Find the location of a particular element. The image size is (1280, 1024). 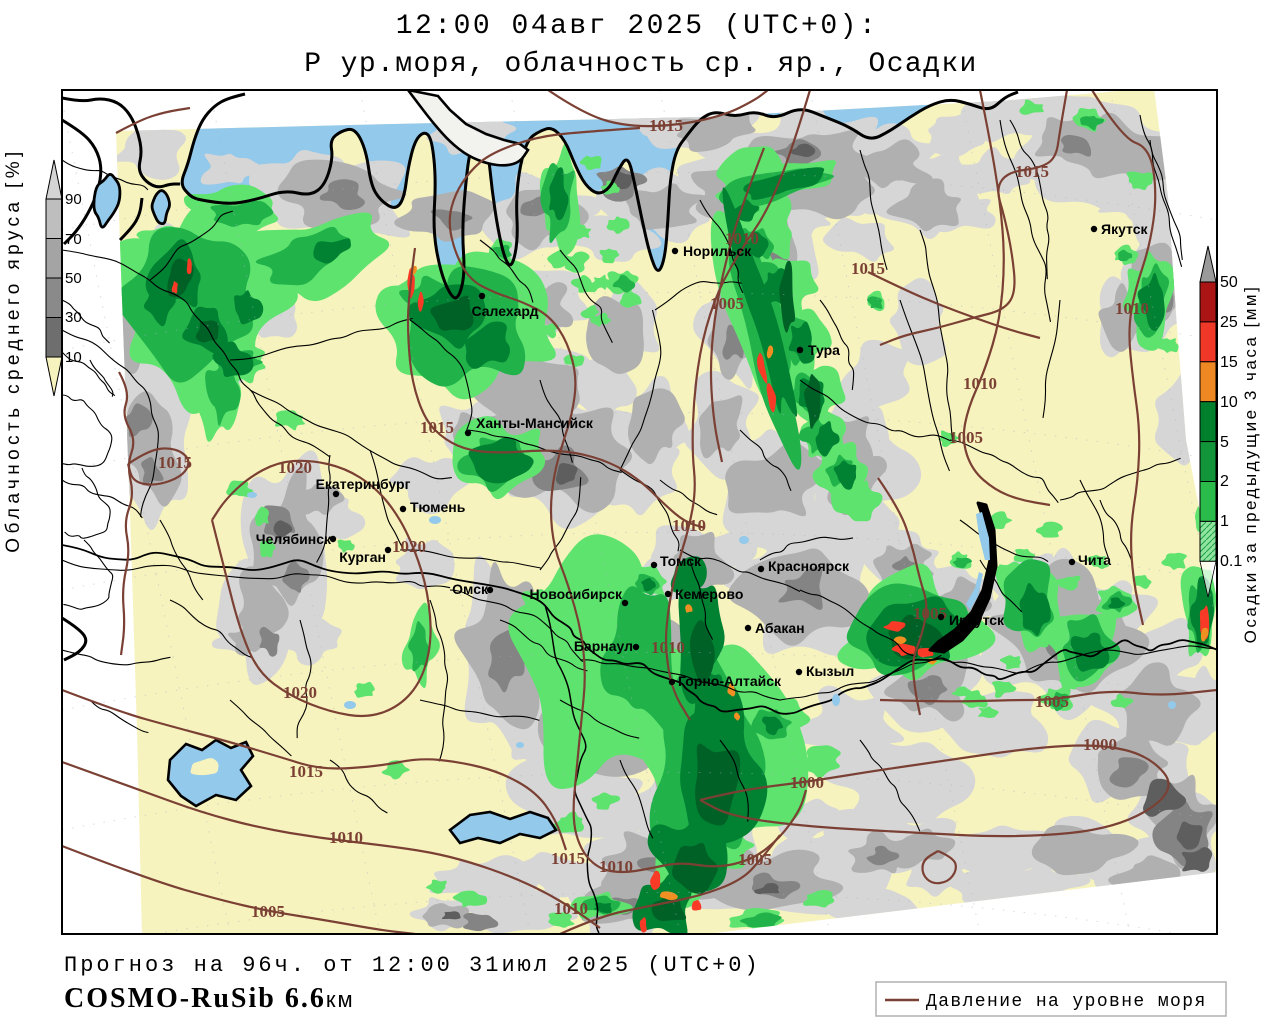

svg-text: Кызыл is located at coordinates (830, 671).